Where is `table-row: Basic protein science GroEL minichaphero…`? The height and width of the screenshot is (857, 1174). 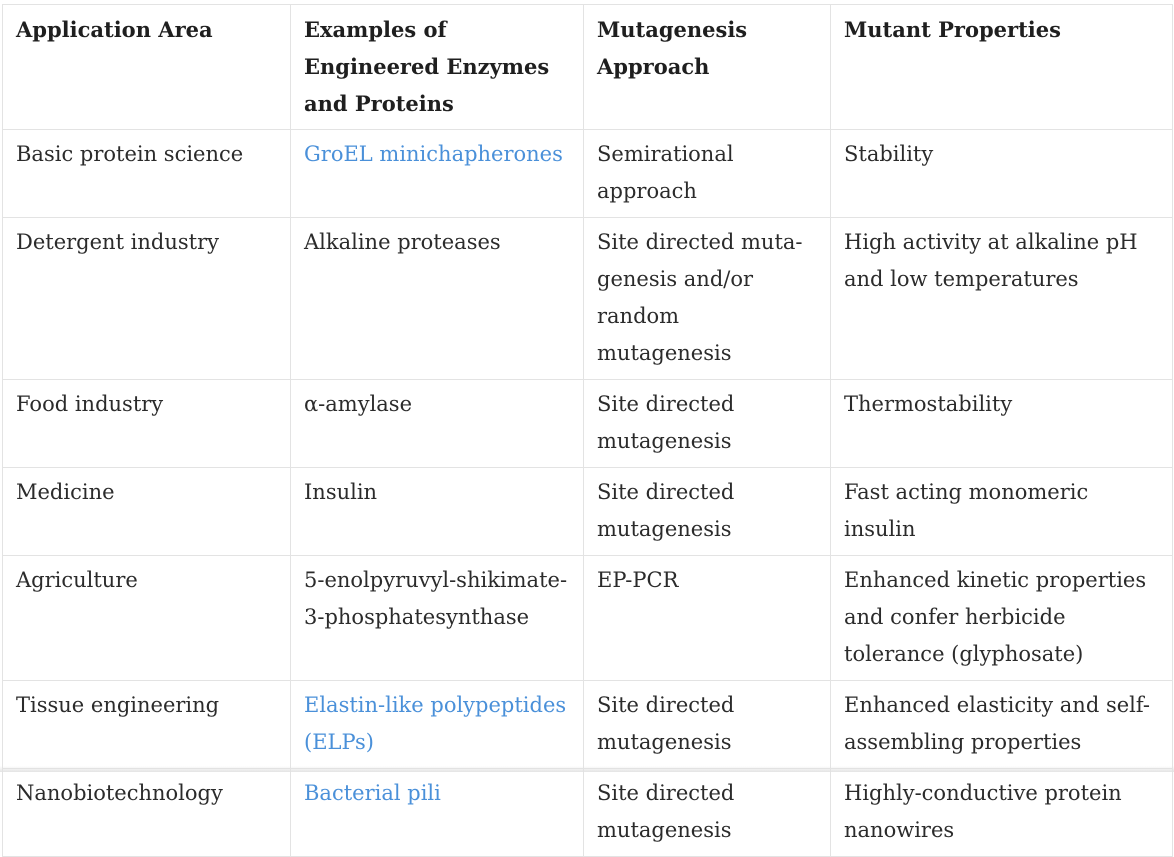 table-row: Basic protein science GroEL minichaphero… is located at coordinates (587, 173).